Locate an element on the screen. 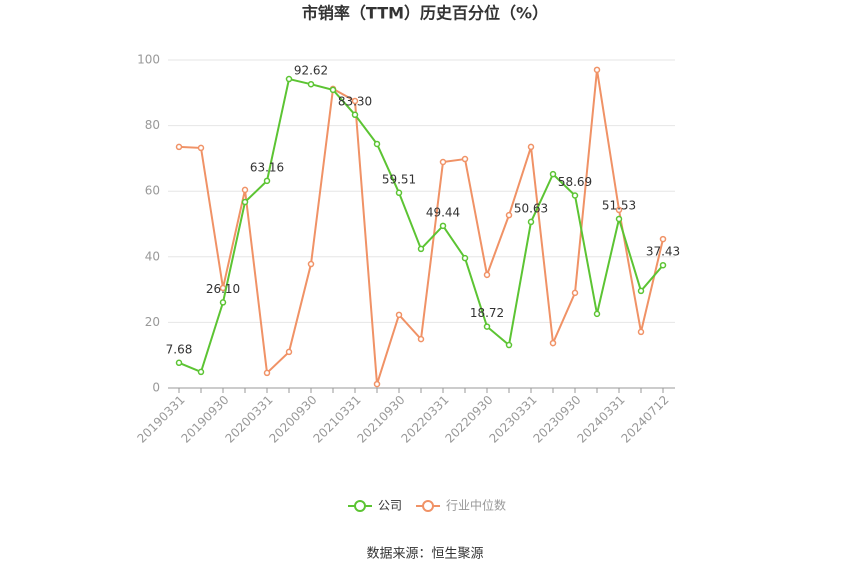  data-label: 83.30 is located at coordinates (355, 101).